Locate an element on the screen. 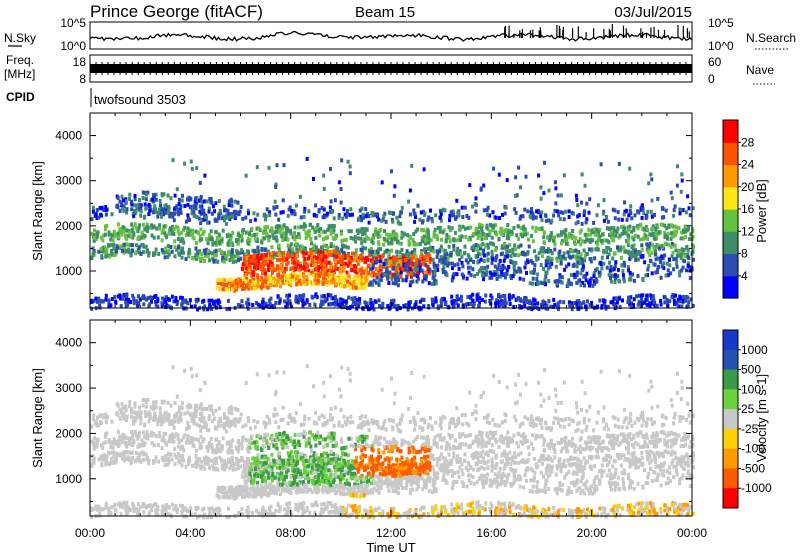  nave-tick-top: 60 is located at coordinates (715, 62).